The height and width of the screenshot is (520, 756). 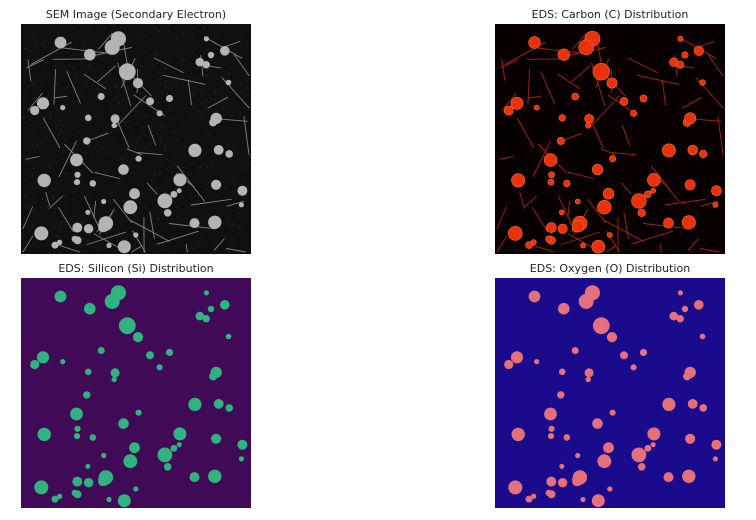 I want to click on particle-layer, so click(x=612, y=142).